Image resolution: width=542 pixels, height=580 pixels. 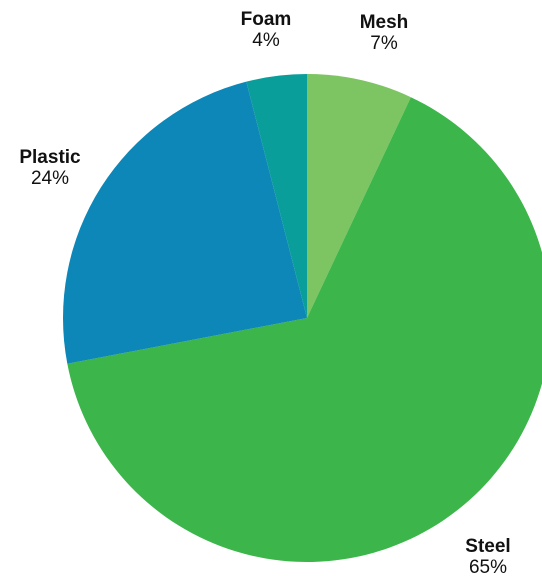 What do you see at coordinates (359, 196) in the screenshot?
I see `pie-slice-mesh` at bounding box center [359, 196].